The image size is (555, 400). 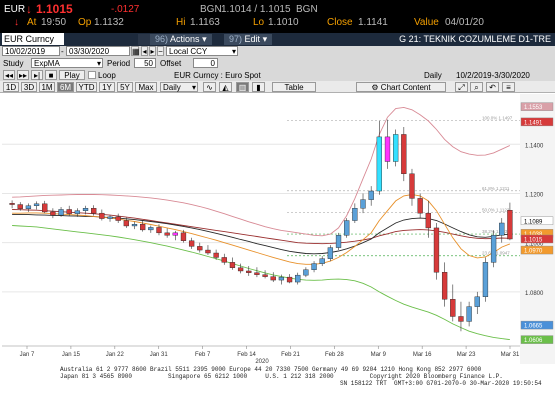 What do you see at coordinates (533, 240) in the screenshot?
I see `price-tag-label: 1.1015` at bounding box center [533, 240].